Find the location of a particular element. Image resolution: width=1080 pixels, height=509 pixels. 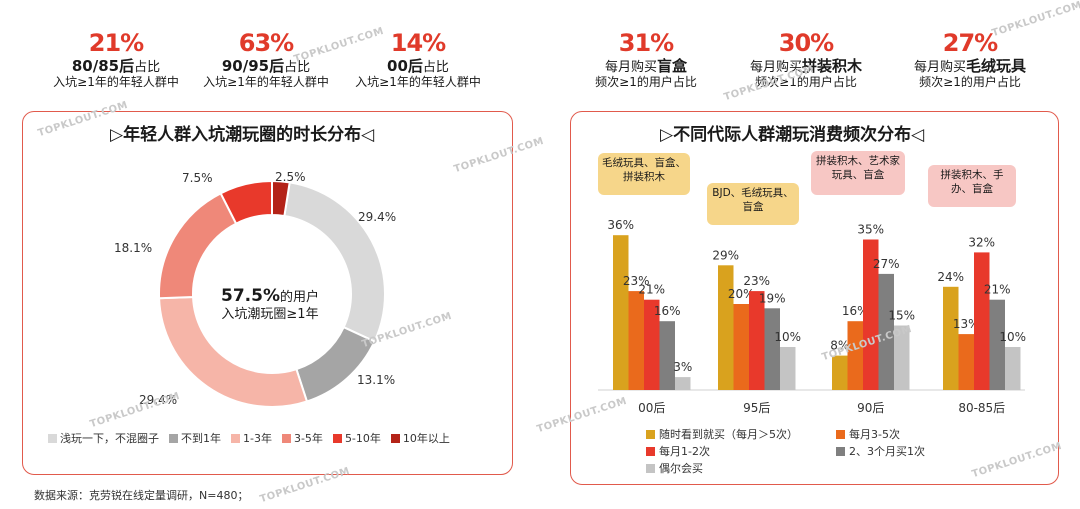

donut-label-5: 2.5% is located at coordinates (290, 177).